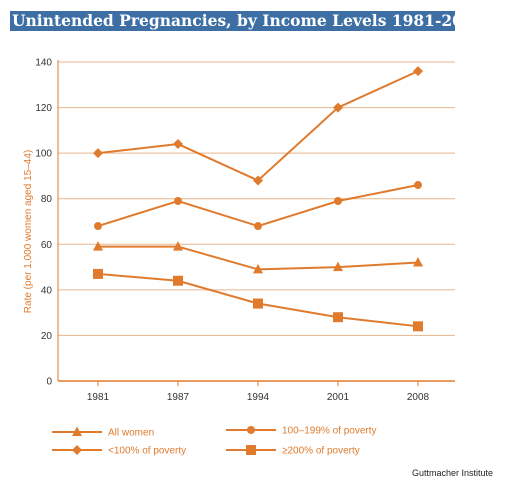  What do you see at coordinates (147, 451) in the screenshot?
I see `legend-label: <100% of poverty` at bounding box center [147, 451].